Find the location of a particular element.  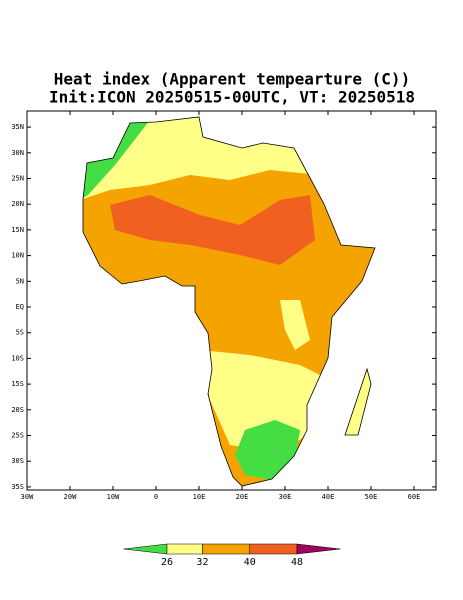

y-tick-label: 10S is located at coordinates (17, 358).